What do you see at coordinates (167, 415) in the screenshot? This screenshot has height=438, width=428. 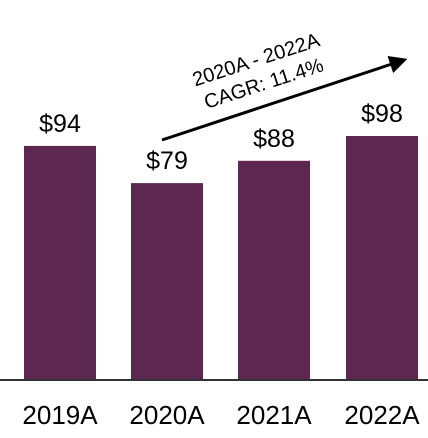 I see `x-tick-label: 2020A` at bounding box center [167, 415].